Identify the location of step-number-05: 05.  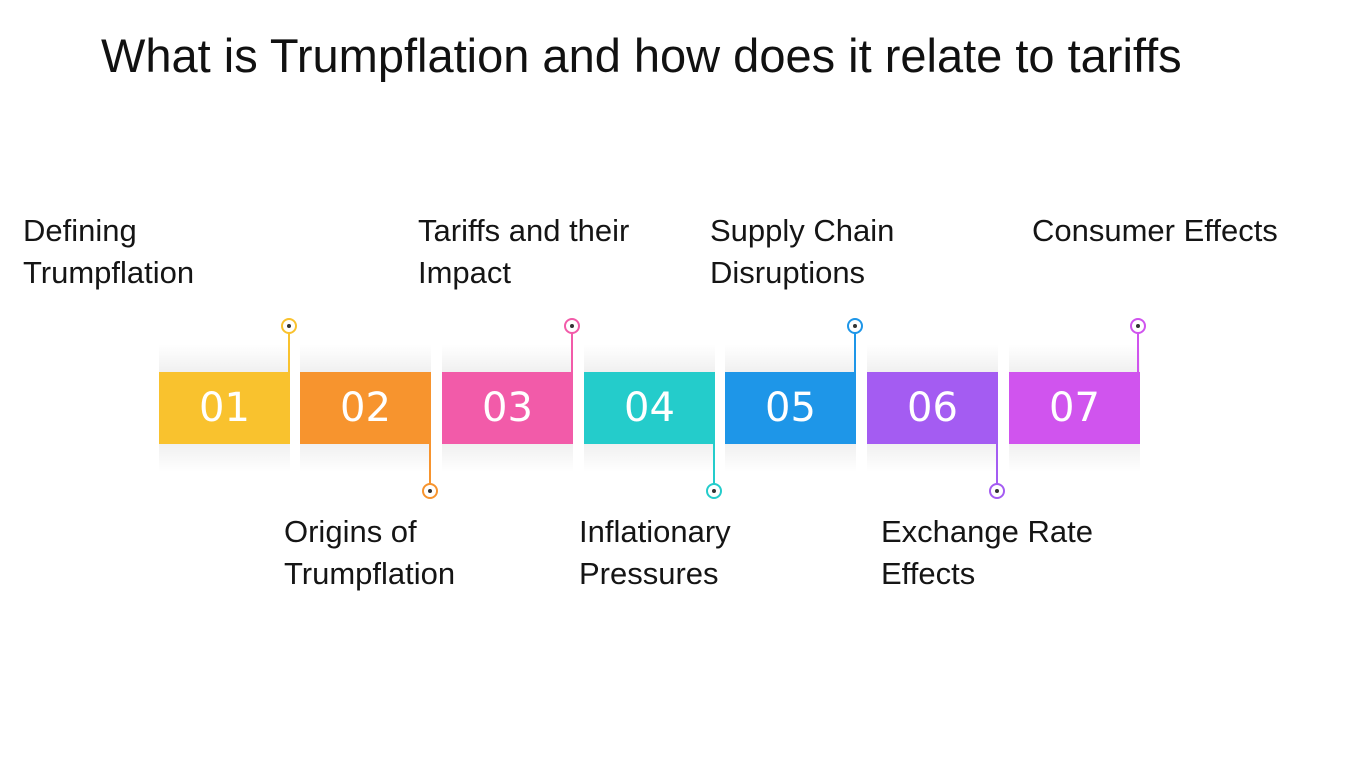
(790, 408).